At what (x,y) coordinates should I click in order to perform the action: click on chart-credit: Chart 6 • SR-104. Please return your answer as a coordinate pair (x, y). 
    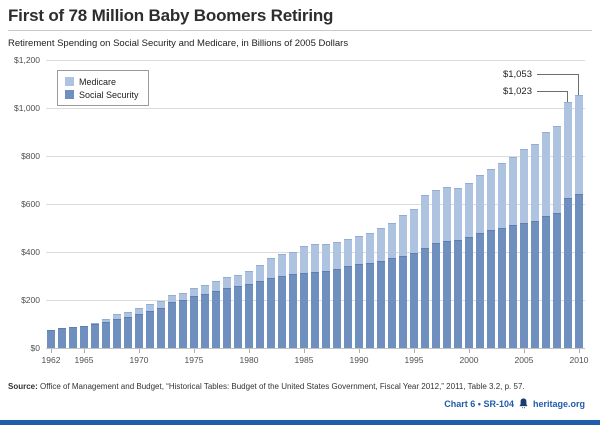
    Looking at the image, I should click on (479, 403).